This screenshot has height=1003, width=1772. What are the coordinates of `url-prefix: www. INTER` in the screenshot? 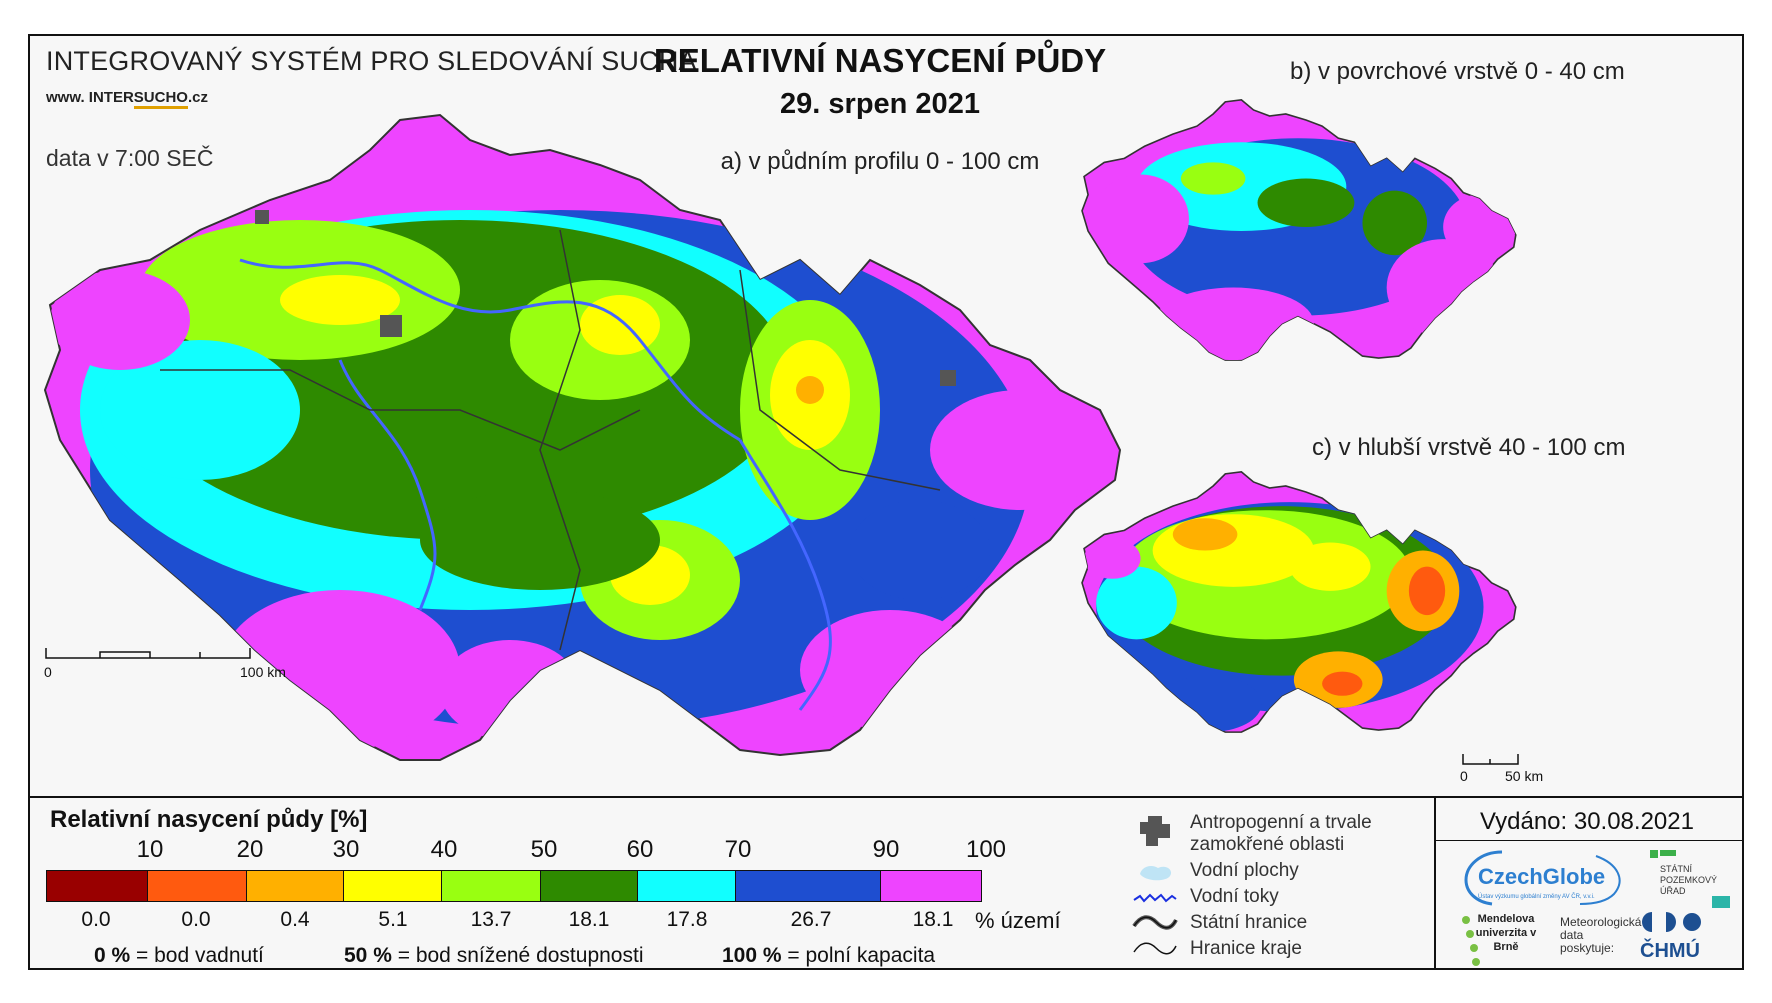 It's located at (90, 97).